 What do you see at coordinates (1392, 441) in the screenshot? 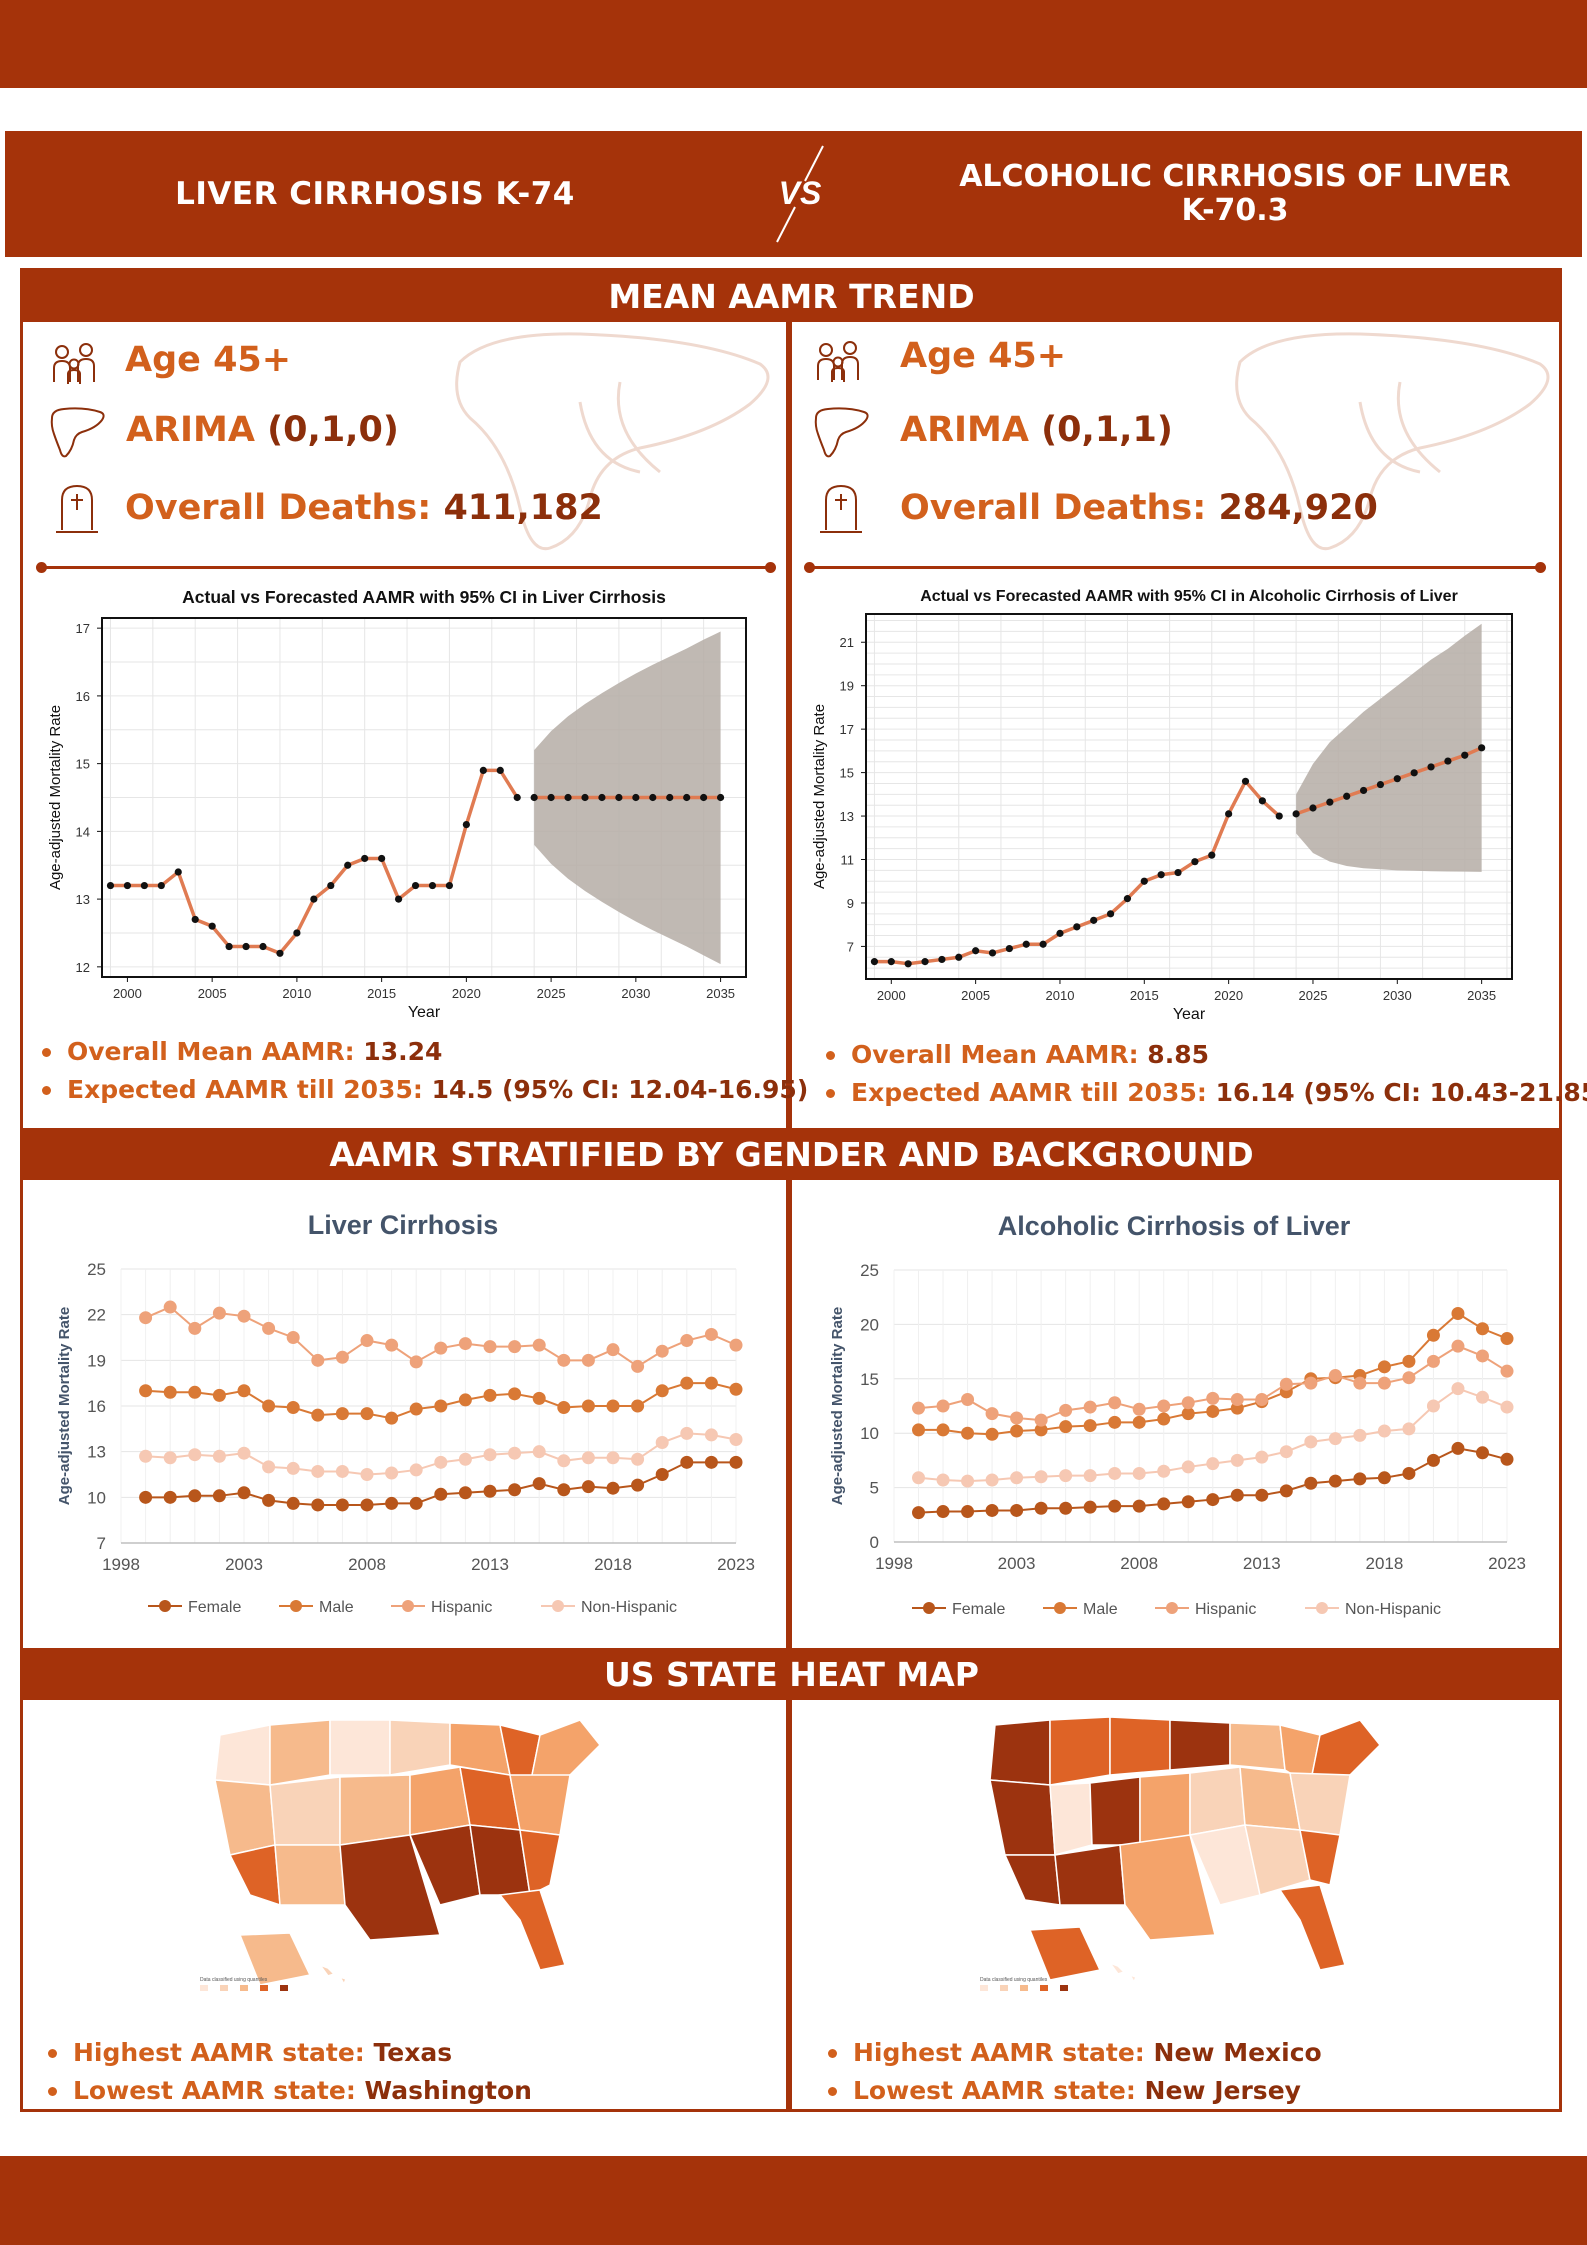
I see `liver-watermark` at bounding box center [1392, 441].